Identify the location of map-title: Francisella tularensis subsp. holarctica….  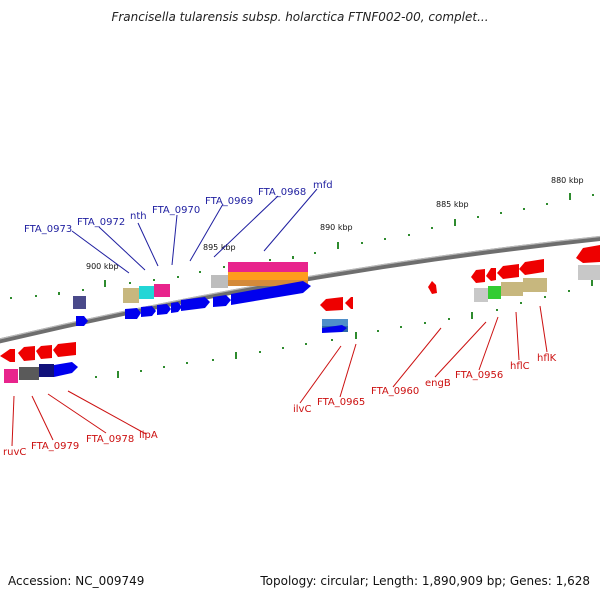
(300, 17).